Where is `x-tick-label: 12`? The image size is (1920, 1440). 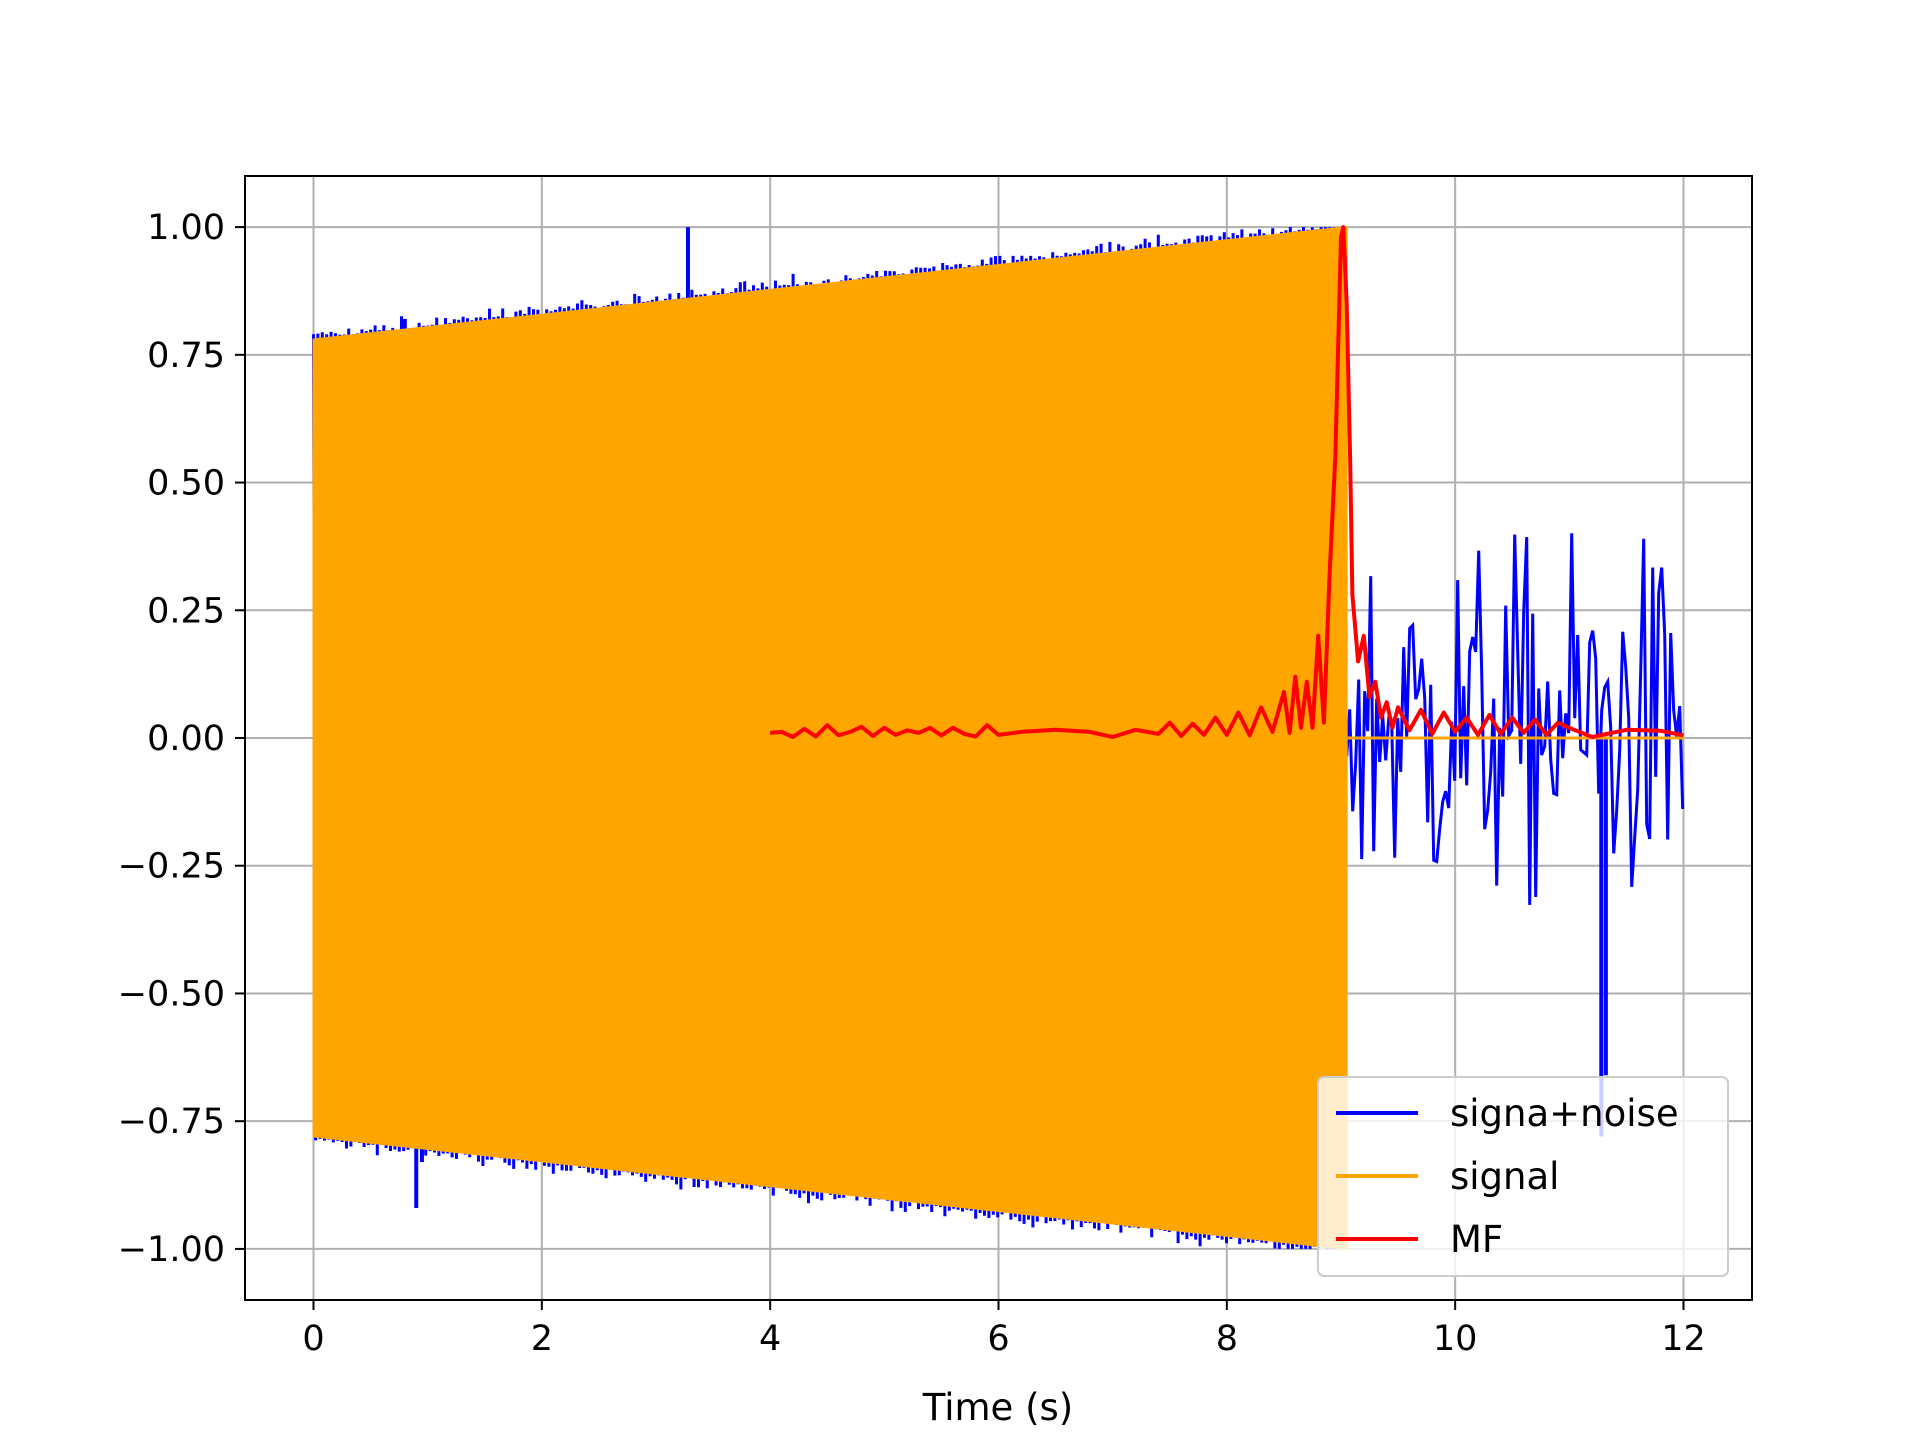 x-tick-label: 12 is located at coordinates (1683, 1339).